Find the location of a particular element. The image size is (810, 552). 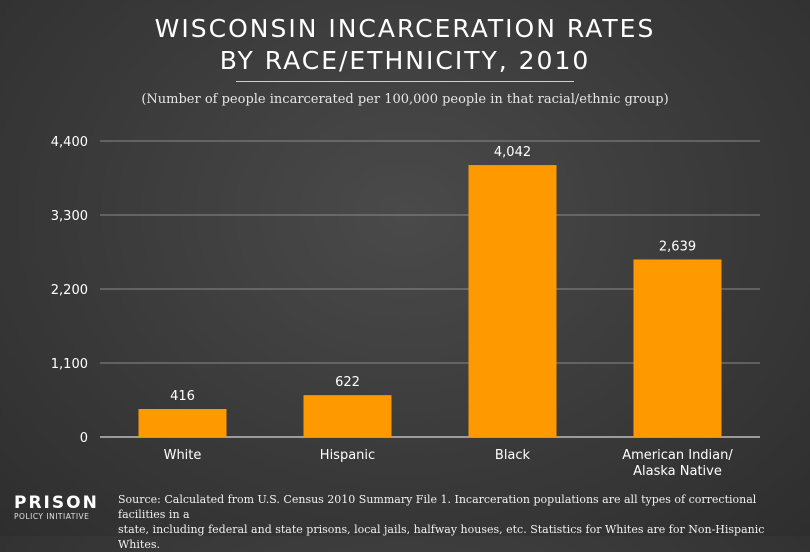

x-category-label: Hispanic is located at coordinates (347, 455).